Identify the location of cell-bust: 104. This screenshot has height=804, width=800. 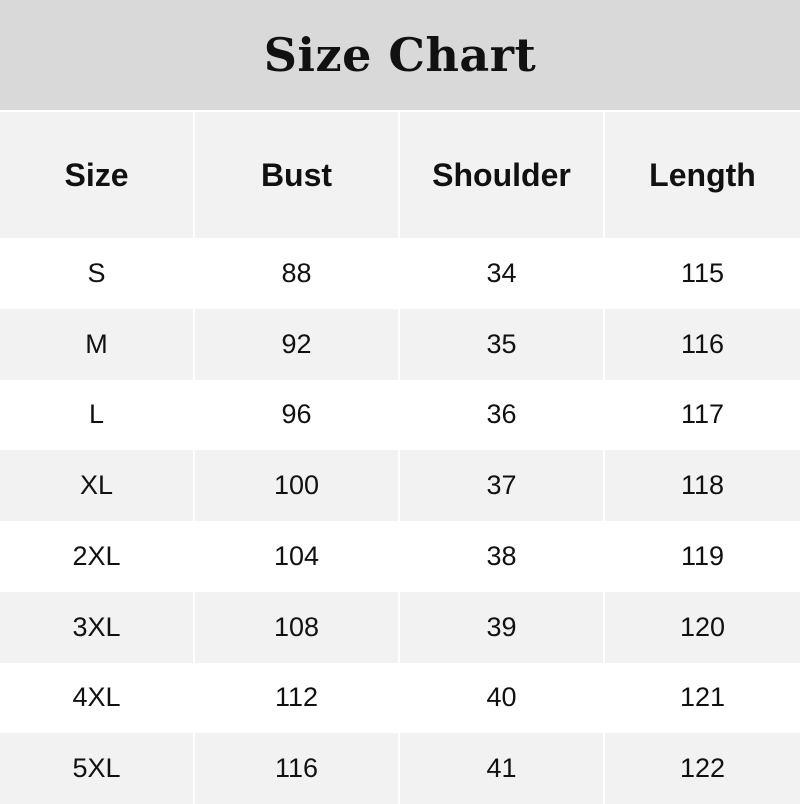
(297, 556).